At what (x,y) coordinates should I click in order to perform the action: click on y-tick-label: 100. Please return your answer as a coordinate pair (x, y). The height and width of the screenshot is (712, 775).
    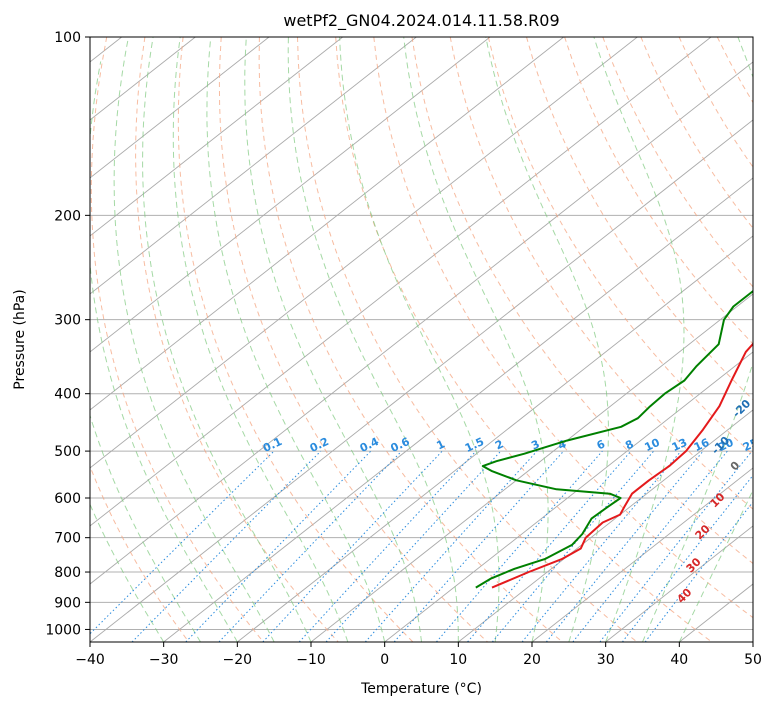
    Looking at the image, I should click on (67, 38).